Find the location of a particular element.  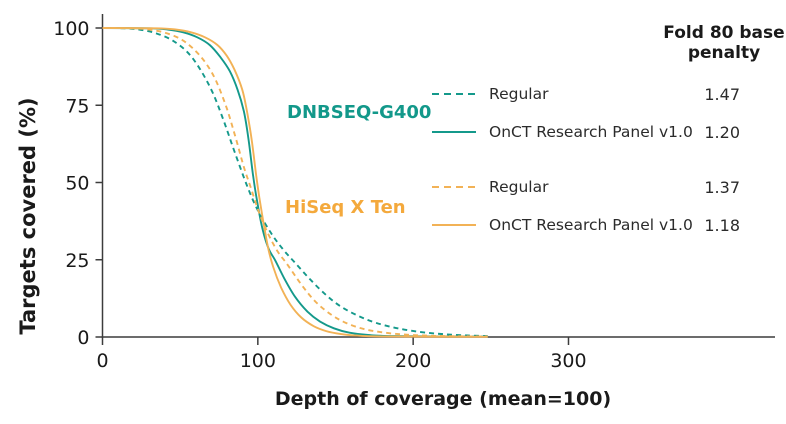

series-group-label-hiseq-x-ten: HiSeq X Ten is located at coordinates (345, 207).